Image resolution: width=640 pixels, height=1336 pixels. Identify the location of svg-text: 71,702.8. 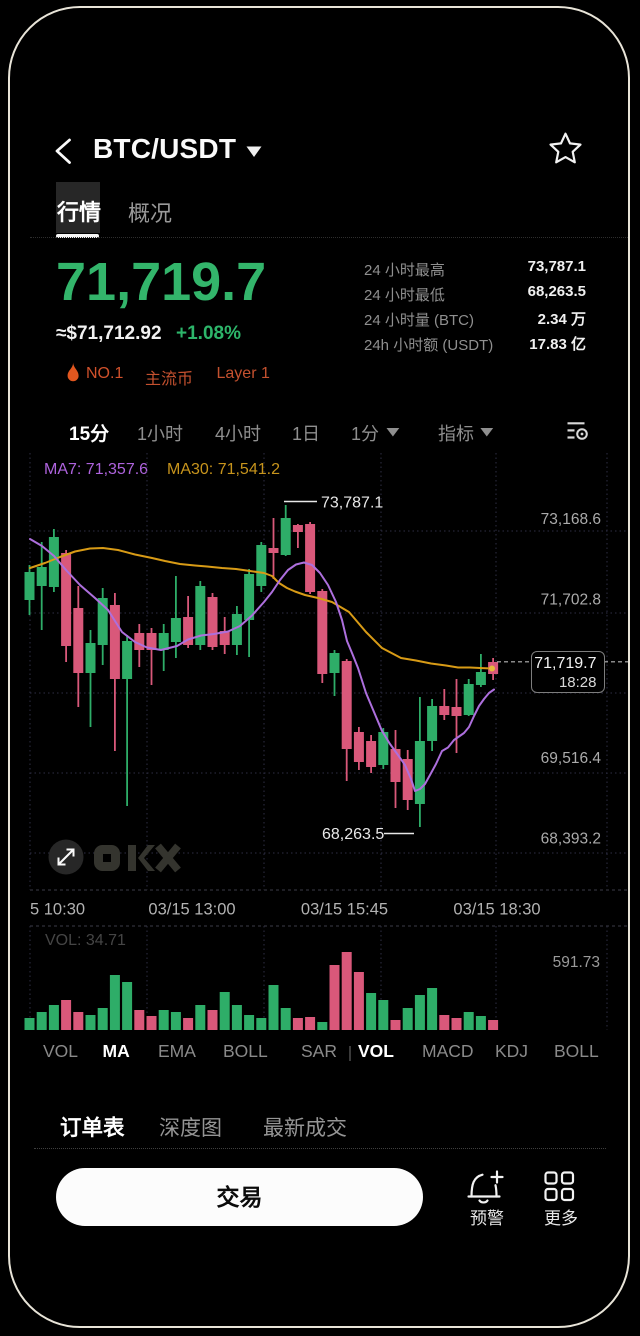
(571, 600).